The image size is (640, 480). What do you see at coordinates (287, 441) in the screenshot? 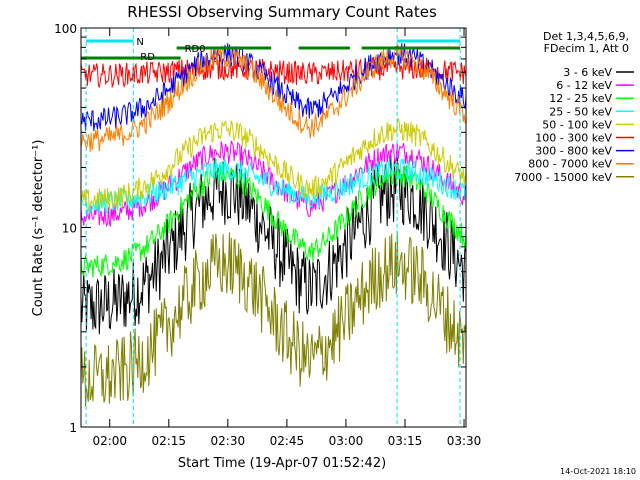
I see `x-tick-label: 02:45` at bounding box center [287, 441].